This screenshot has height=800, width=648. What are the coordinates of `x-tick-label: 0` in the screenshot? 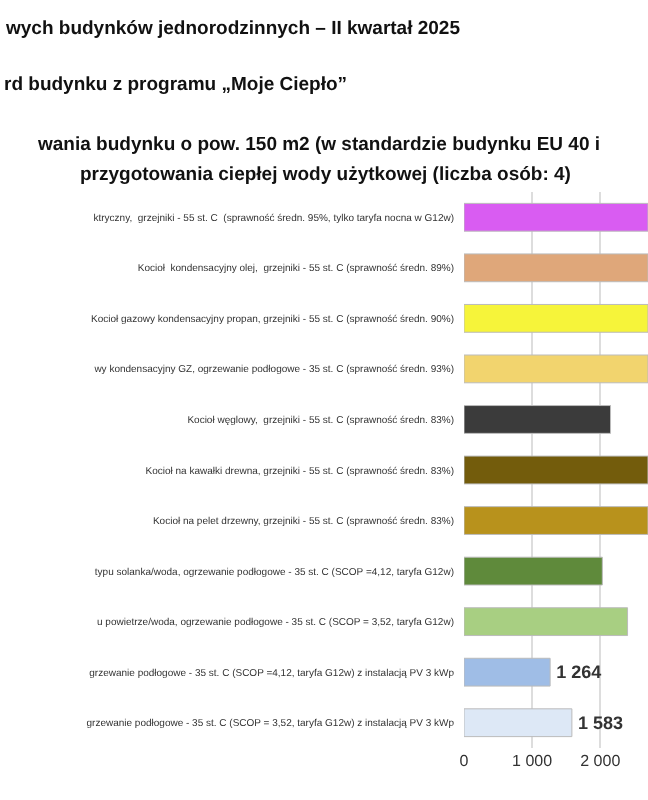 It's located at (464, 761).